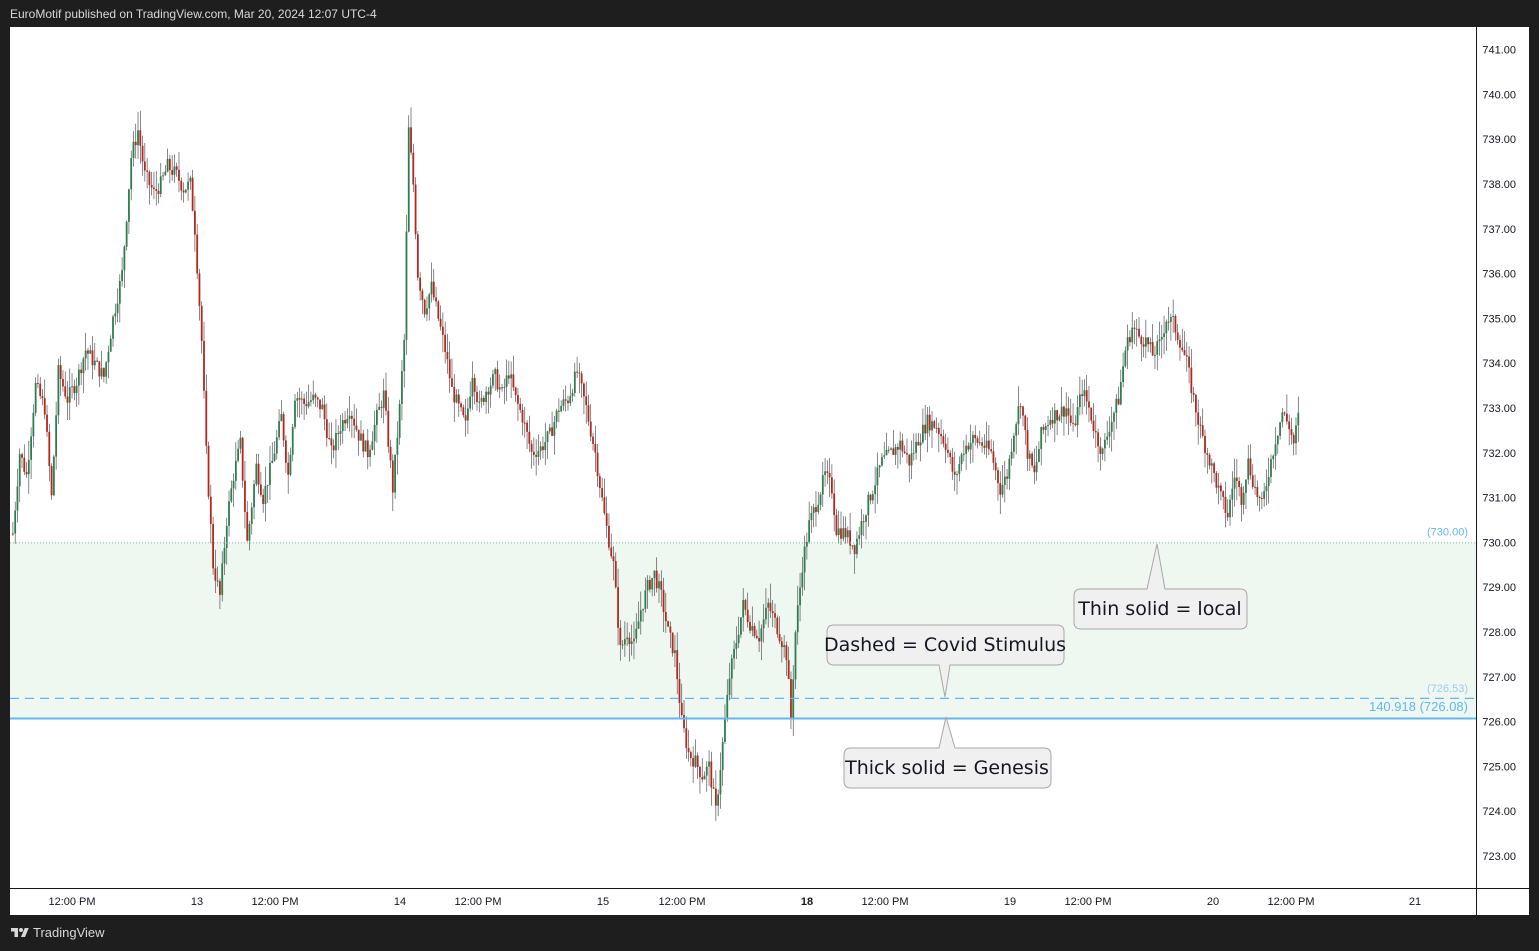 The width and height of the screenshot is (1539, 951). What do you see at coordinates (947, 752) in the screenshot?
I see `callout-genesis: Thick solid = Genesis` at bounding box center [947, 752].